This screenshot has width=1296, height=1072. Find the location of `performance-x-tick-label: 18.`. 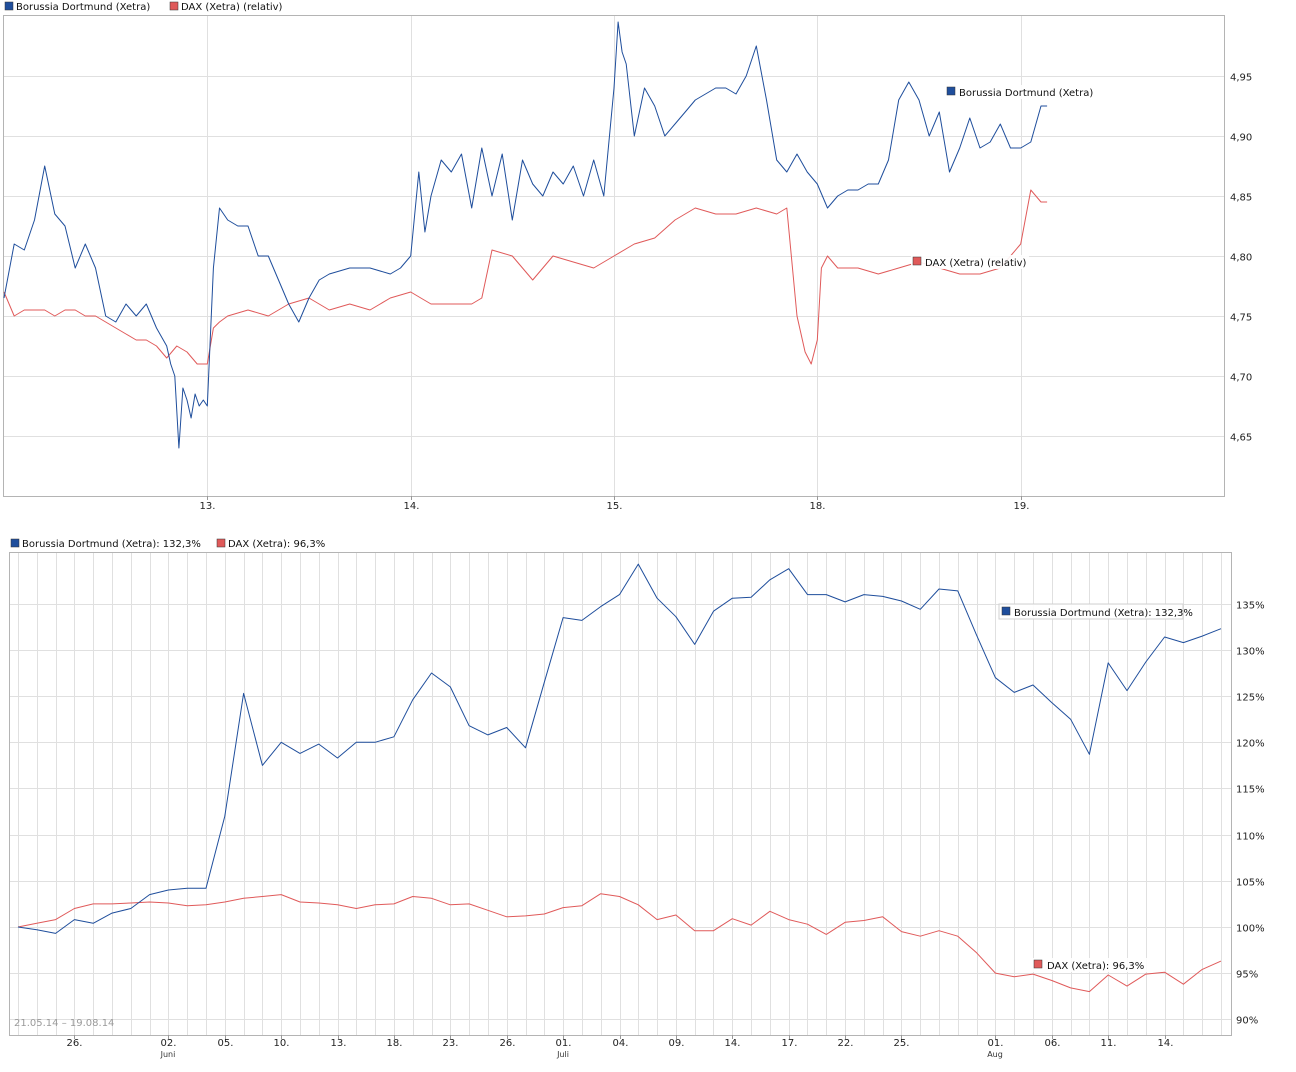

performance-x-tick-label: 18. is located at coordinates (395, 1043).